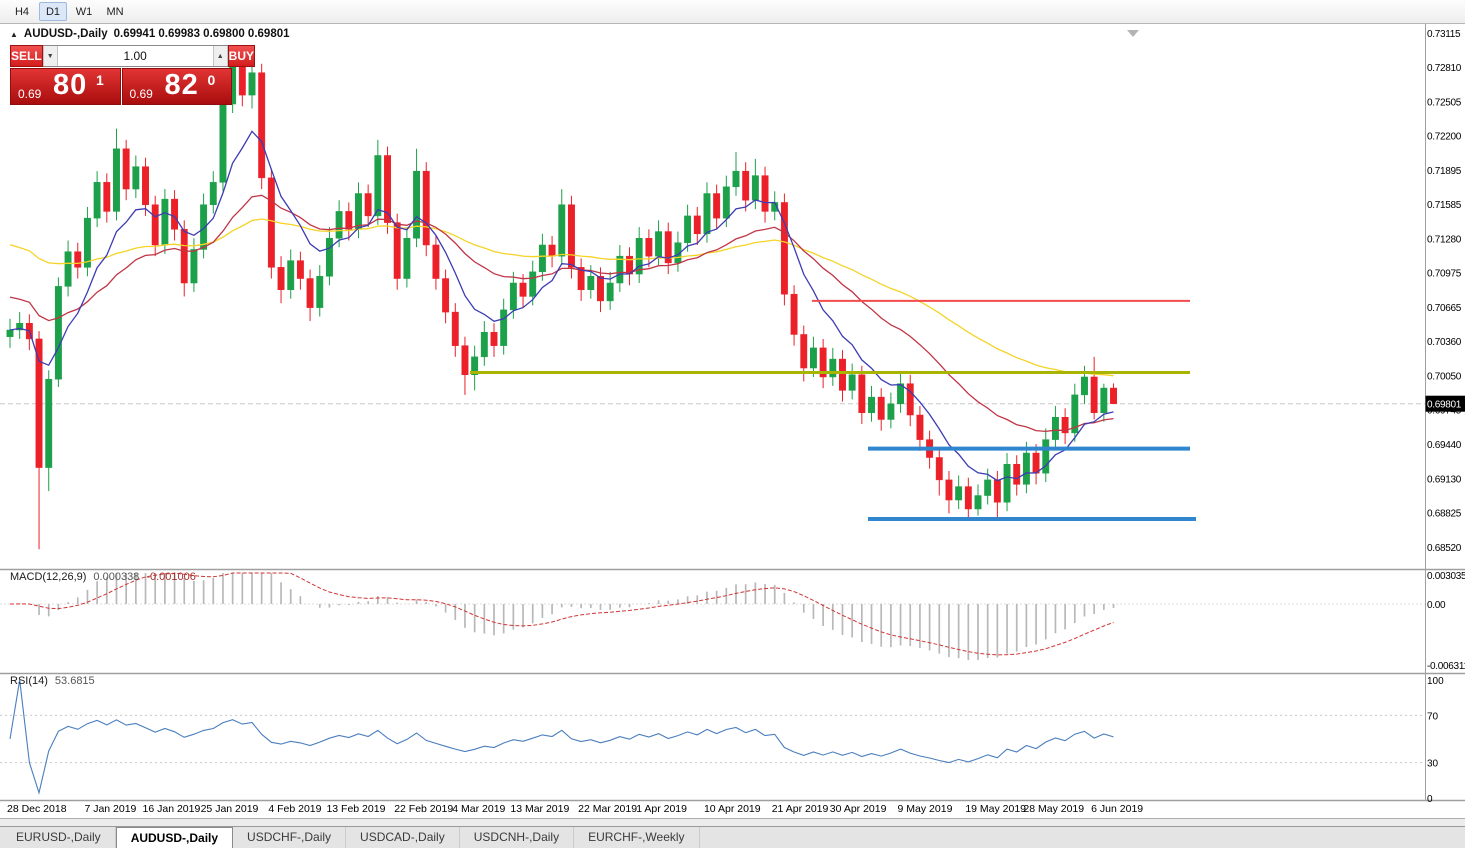 This screenshot has width=1465, height=848. Describe the element at coordinates (423, 809) in the screenshot. I see `svg-text: 22 Feb 2019` at that location.